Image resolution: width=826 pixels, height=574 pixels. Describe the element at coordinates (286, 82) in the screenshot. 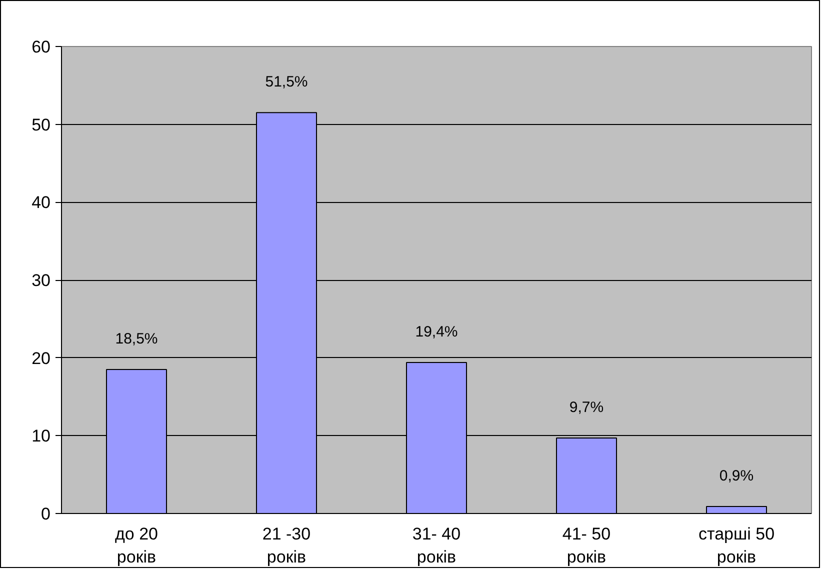

I see `data-label: 51,5%` at that location.